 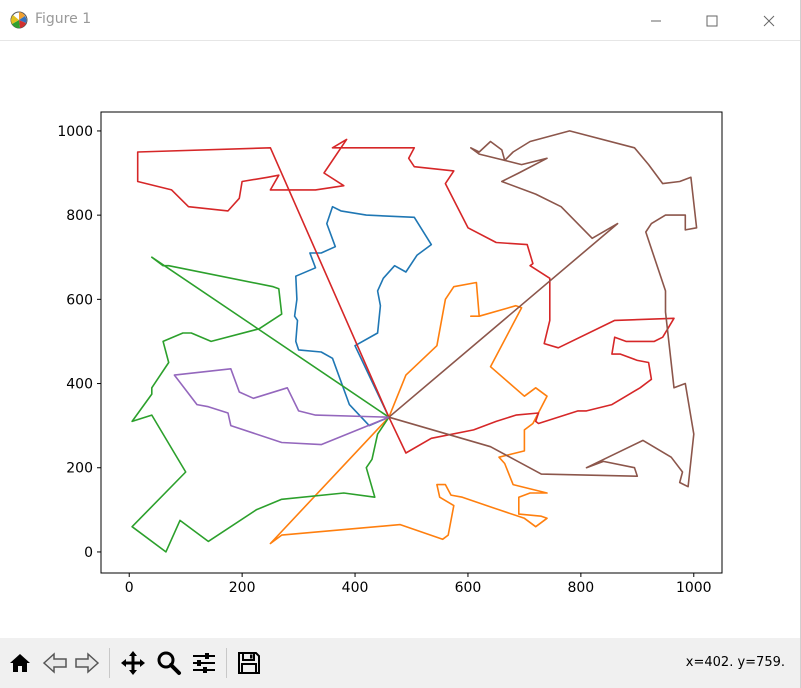 I want to click on y-tick-label: 200, so click(x=79, y=469).